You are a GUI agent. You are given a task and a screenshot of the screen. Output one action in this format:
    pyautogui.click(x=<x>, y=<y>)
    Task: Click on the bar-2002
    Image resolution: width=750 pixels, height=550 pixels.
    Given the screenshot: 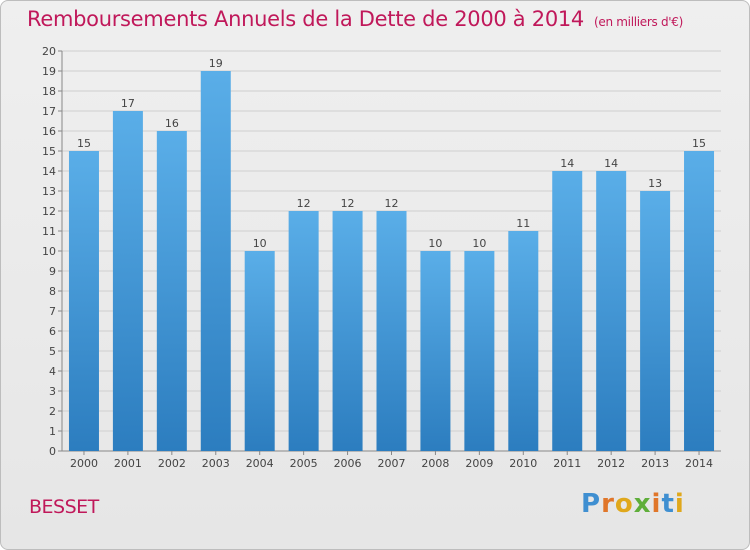 What is the action you would take?
    pyautogui.click(x=171, y=291)
    